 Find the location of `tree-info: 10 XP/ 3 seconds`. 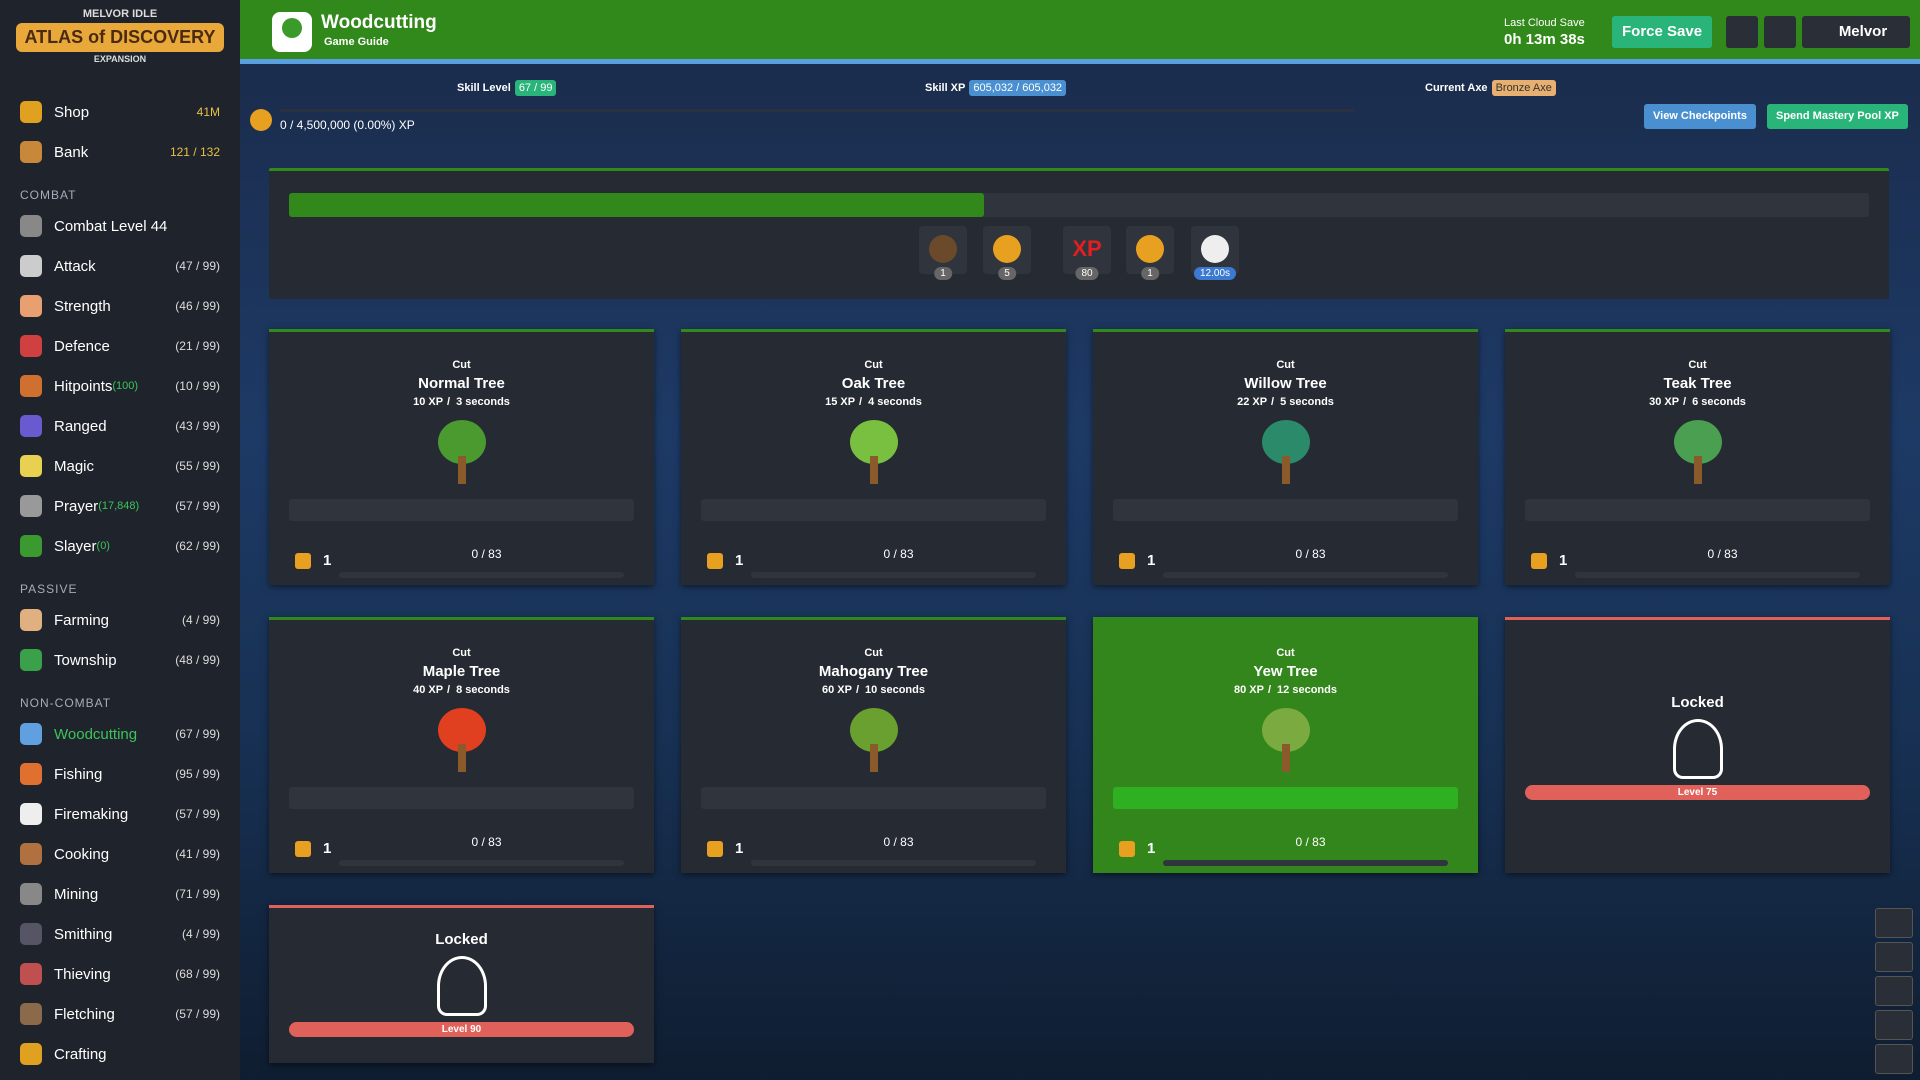

tree-info: 10 XP/ 3 seconds is located at coordinates (461, 402).